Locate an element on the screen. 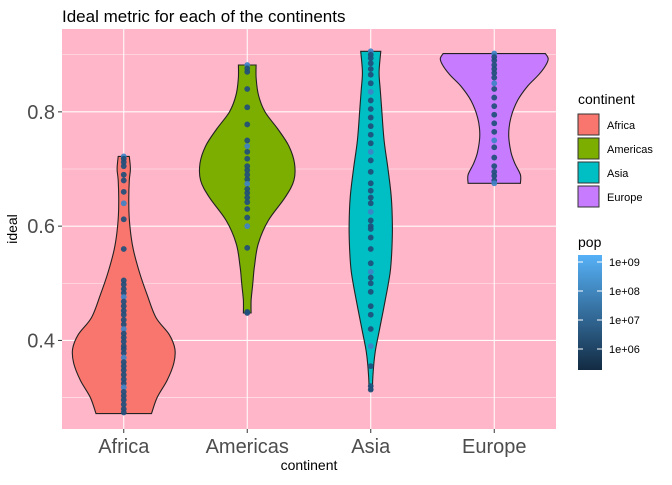  x-tick-label: Americas is located at coordinates (247, 447).